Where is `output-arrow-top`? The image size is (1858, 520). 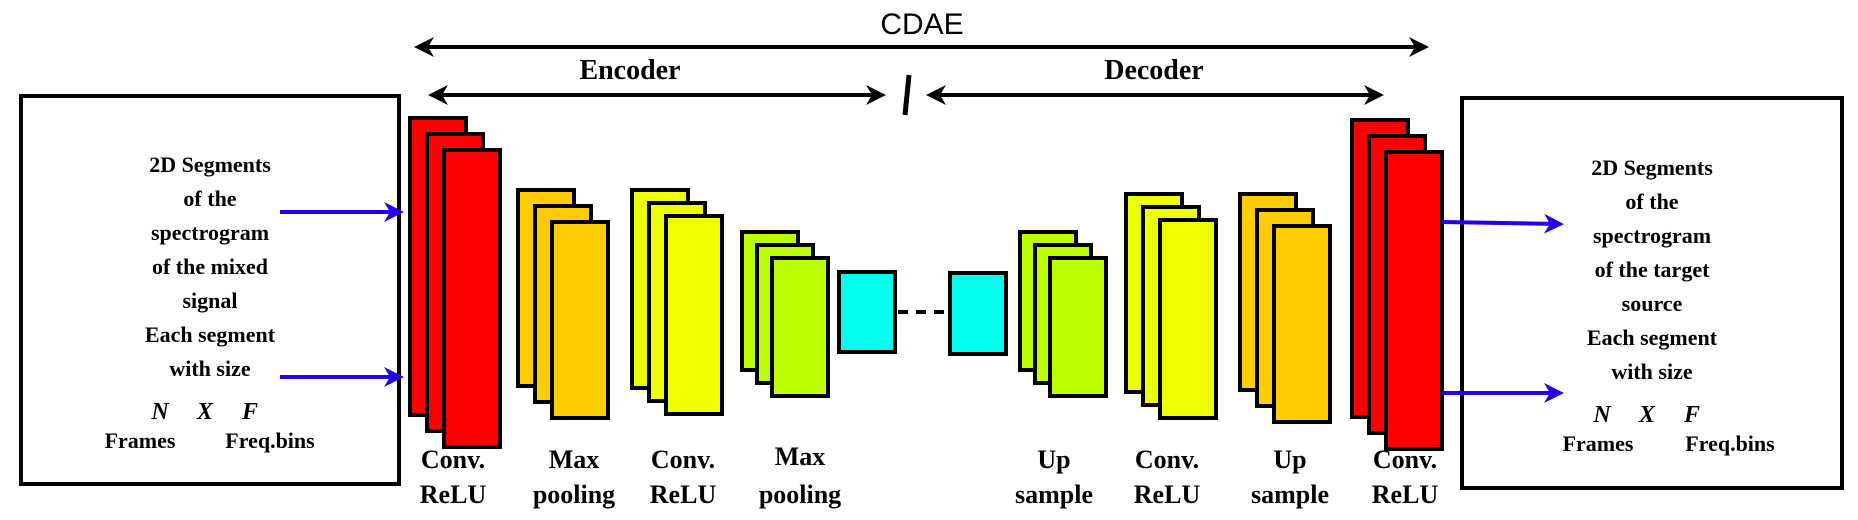
output-arrow-top is located at coordinates (1502, 223).